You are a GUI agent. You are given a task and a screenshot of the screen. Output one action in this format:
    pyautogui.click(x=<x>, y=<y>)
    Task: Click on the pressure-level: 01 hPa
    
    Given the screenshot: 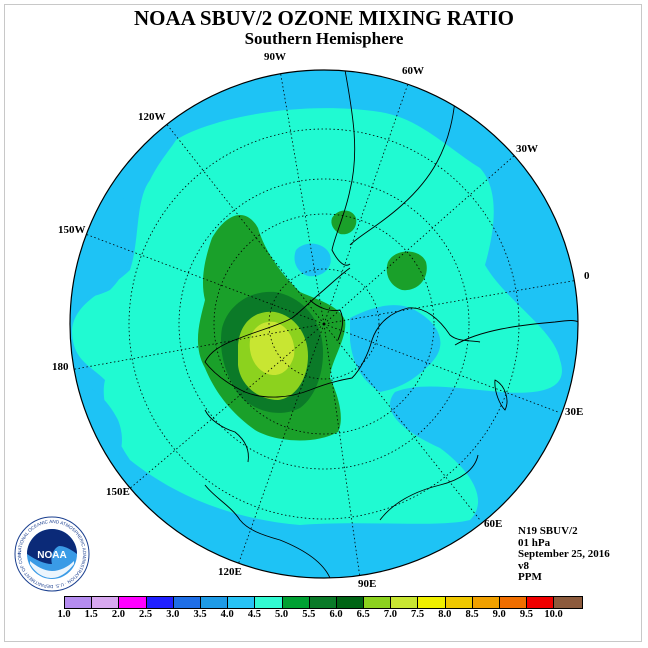 What is the action you would take?
    pyautogui.click(x=534, y=542)
    